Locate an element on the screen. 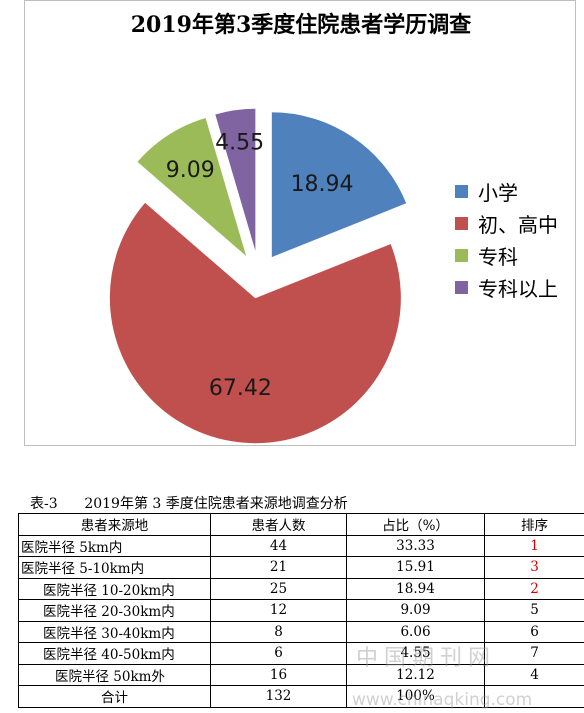 Image resolution: width=584 pixels, height=713 pixels. header-count: 患者人数 is located at coordinates (278, 524).